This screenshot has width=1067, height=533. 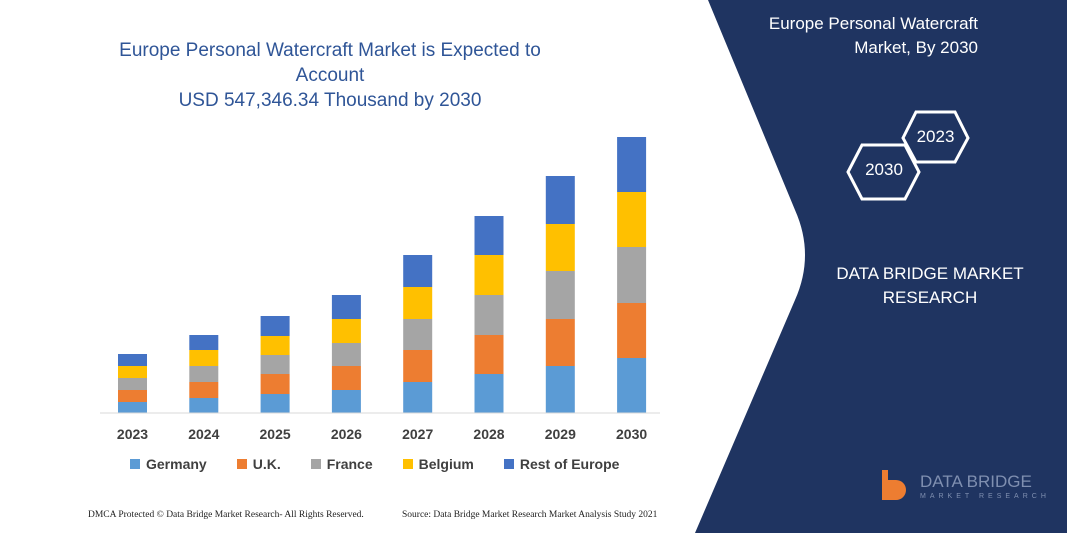 I want to click on bar-2024-belgium, so click(x=204, y=358).